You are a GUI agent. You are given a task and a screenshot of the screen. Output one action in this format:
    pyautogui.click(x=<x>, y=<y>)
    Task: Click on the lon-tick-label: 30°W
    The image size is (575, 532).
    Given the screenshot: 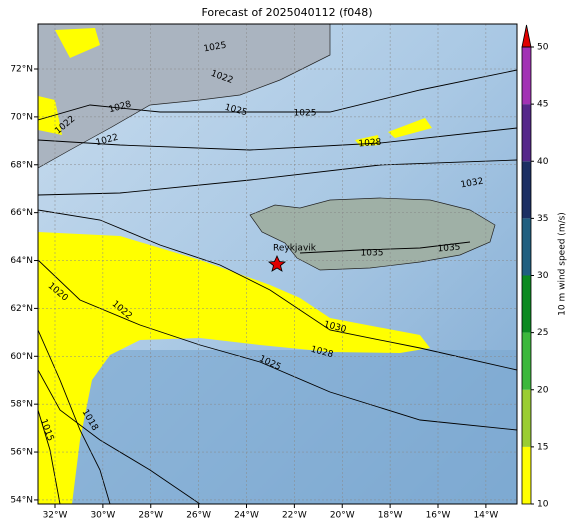 What is the action you would take?
    pyautogui.click(x=102, y=516)
    